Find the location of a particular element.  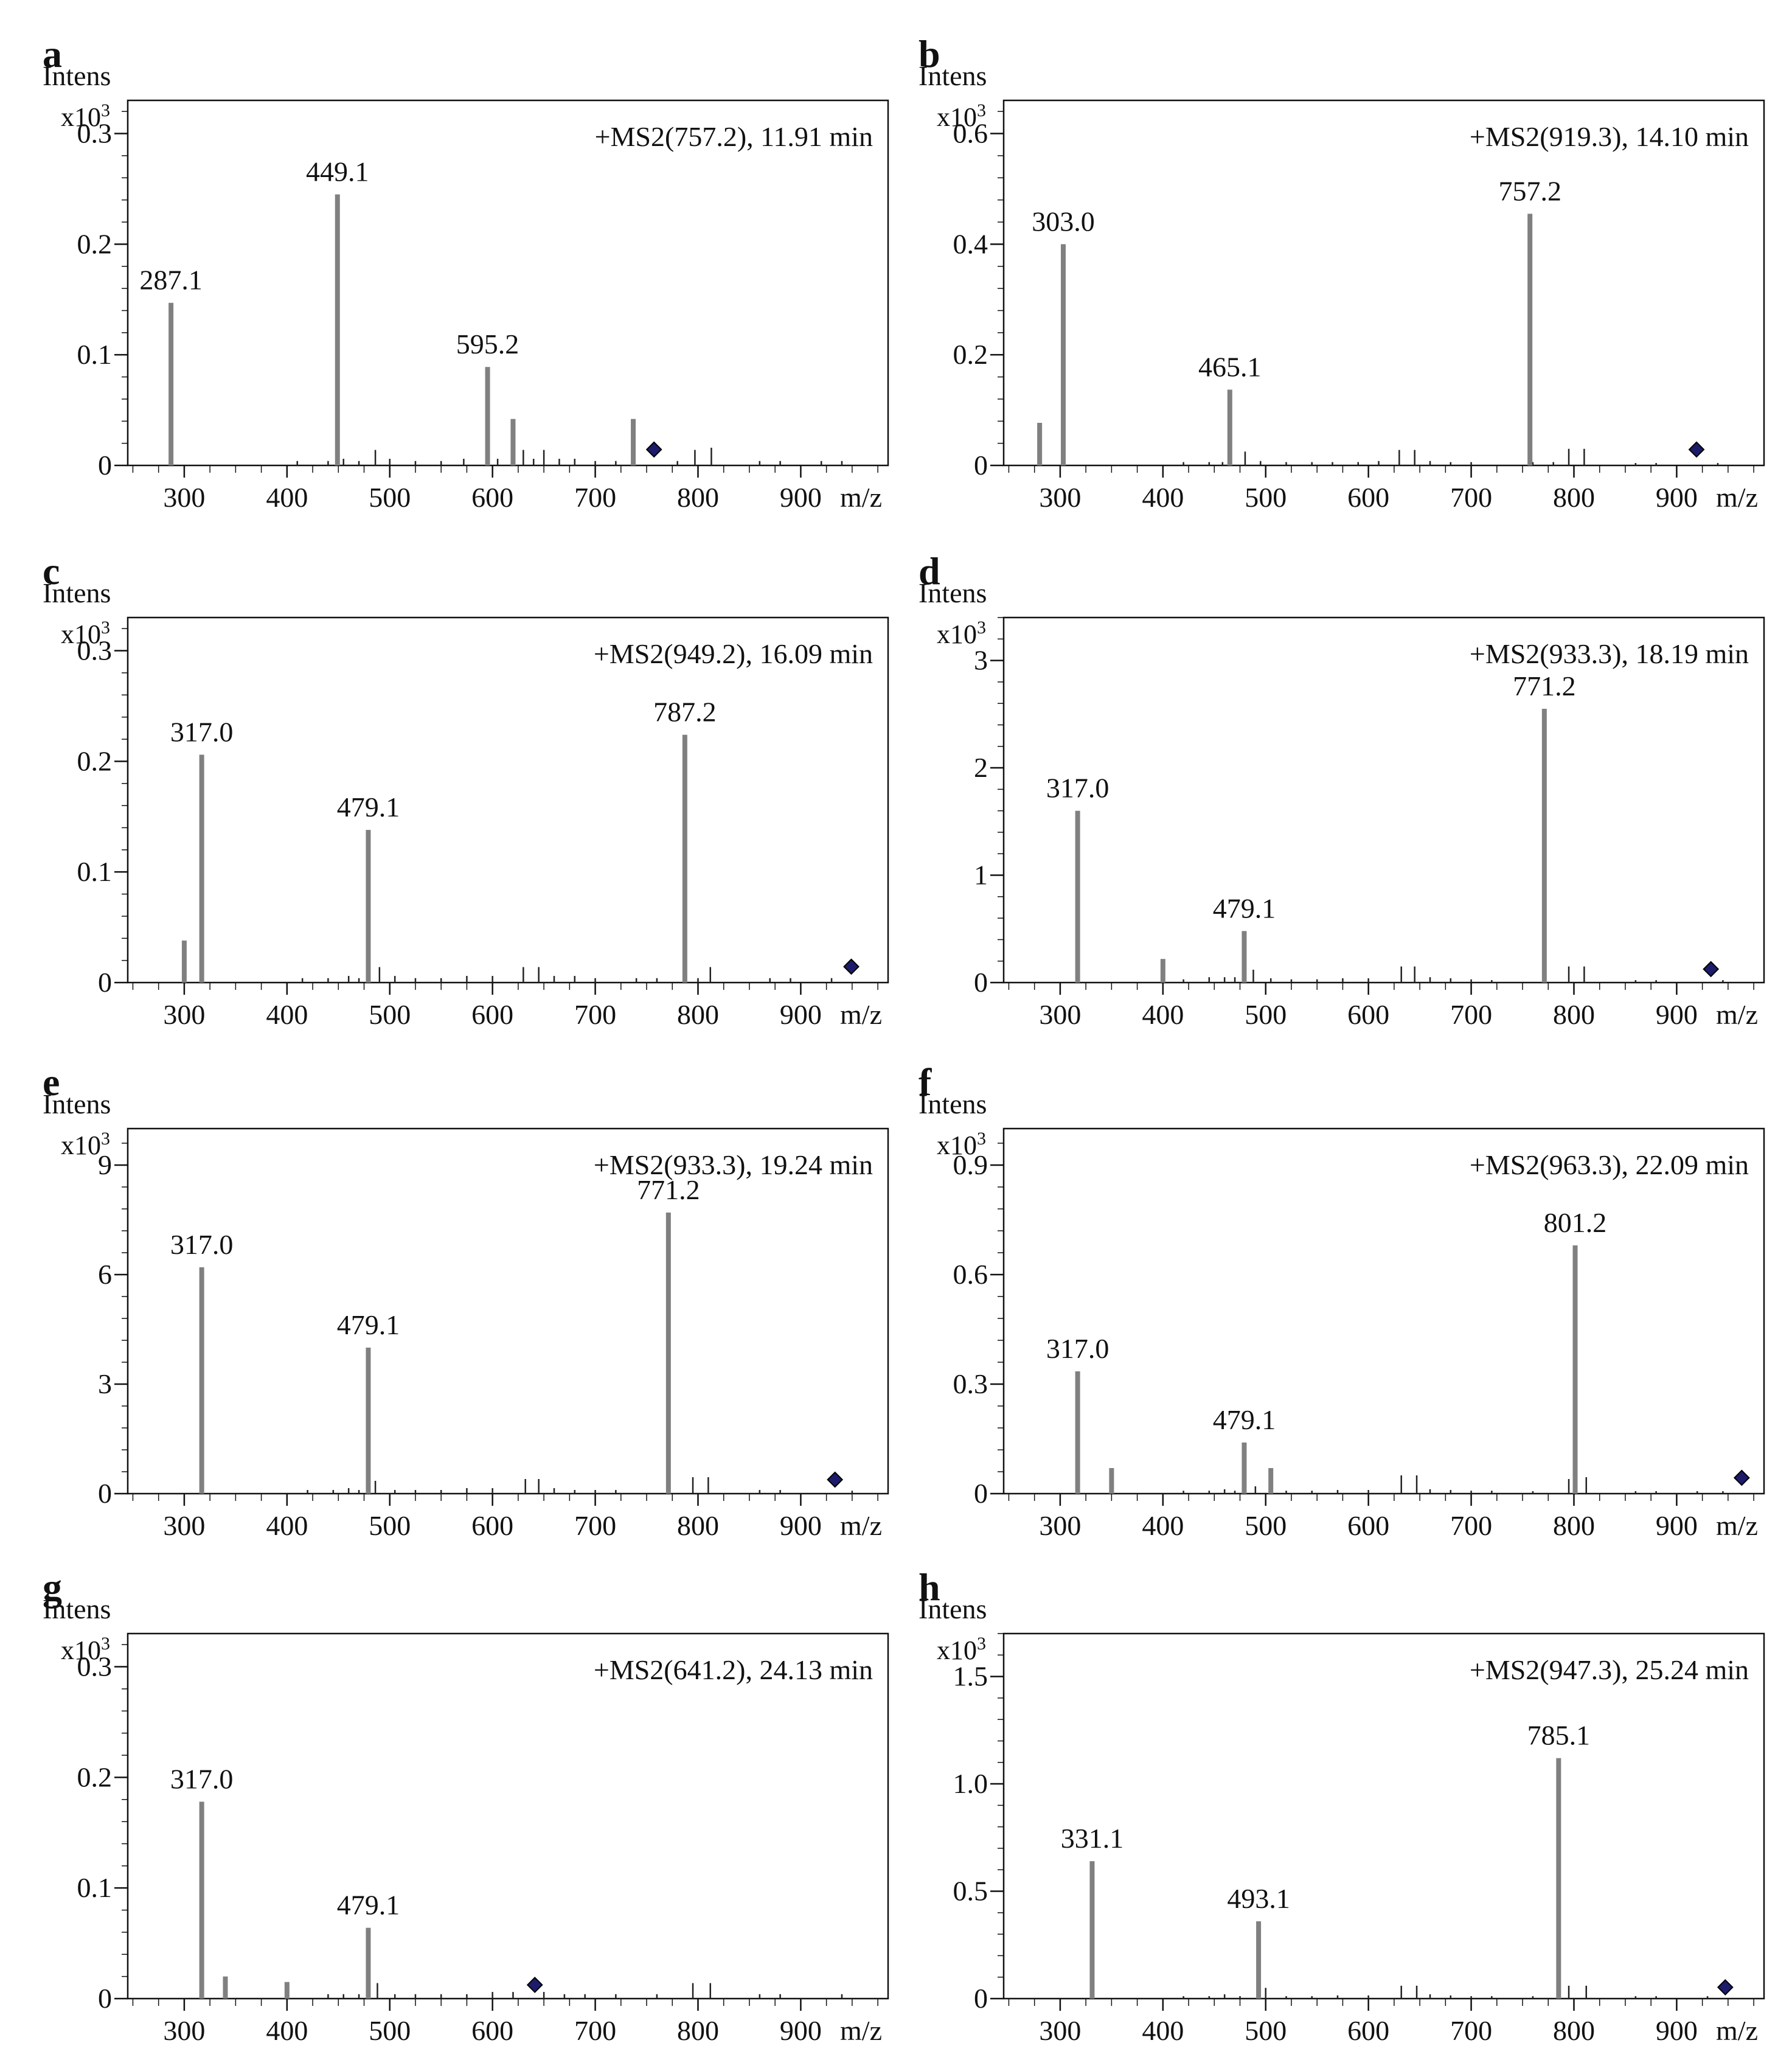

panel-b-x-tick-label-300: 300 is located at coordinates (1060, 497).